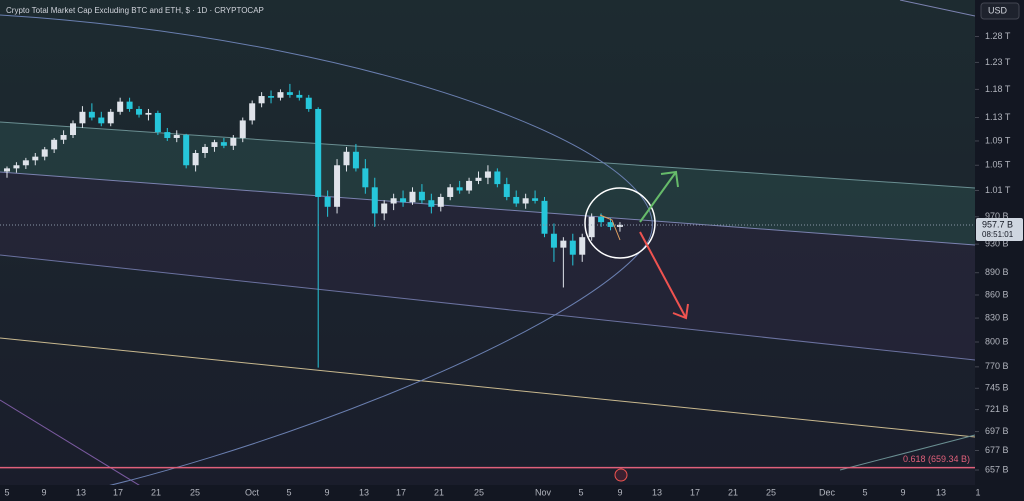 The height and width of the screenshot is (501, 1024). I want to click on down-arrow, so click(663, 275).